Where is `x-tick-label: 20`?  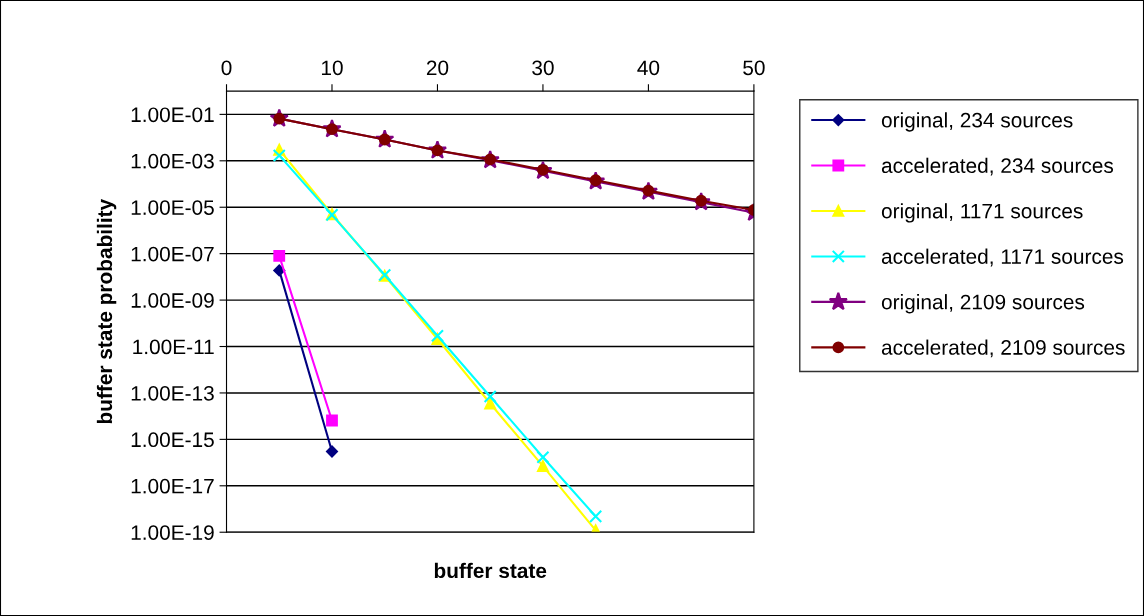
x-tick-label: 20 is located at coordinates (437, 68).